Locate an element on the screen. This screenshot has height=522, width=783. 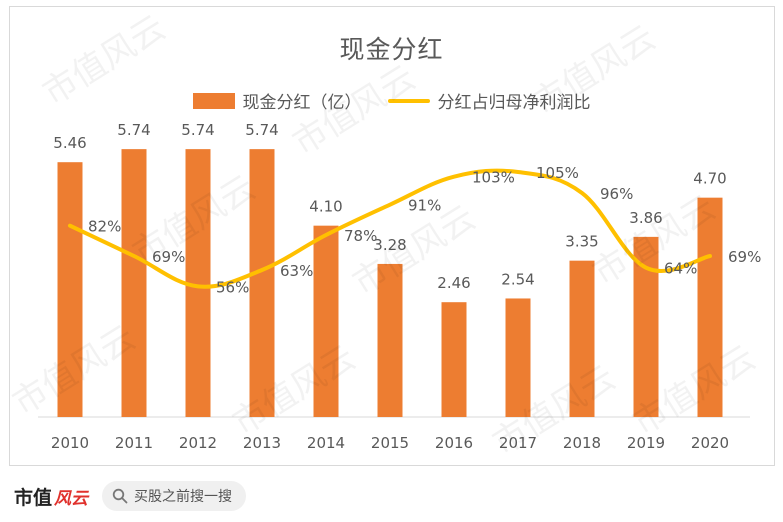
bar-2010 is located at coordinates (70, 289).